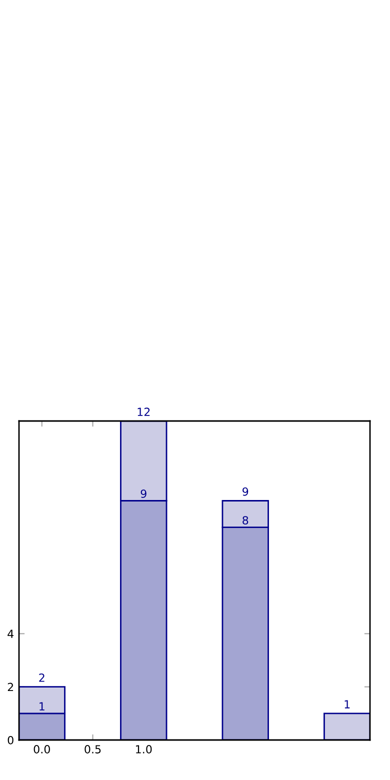  What do you see at coordinates (144, 412) in the screenshot?
I see `total-label: 12` at bounding box center [144, 412].